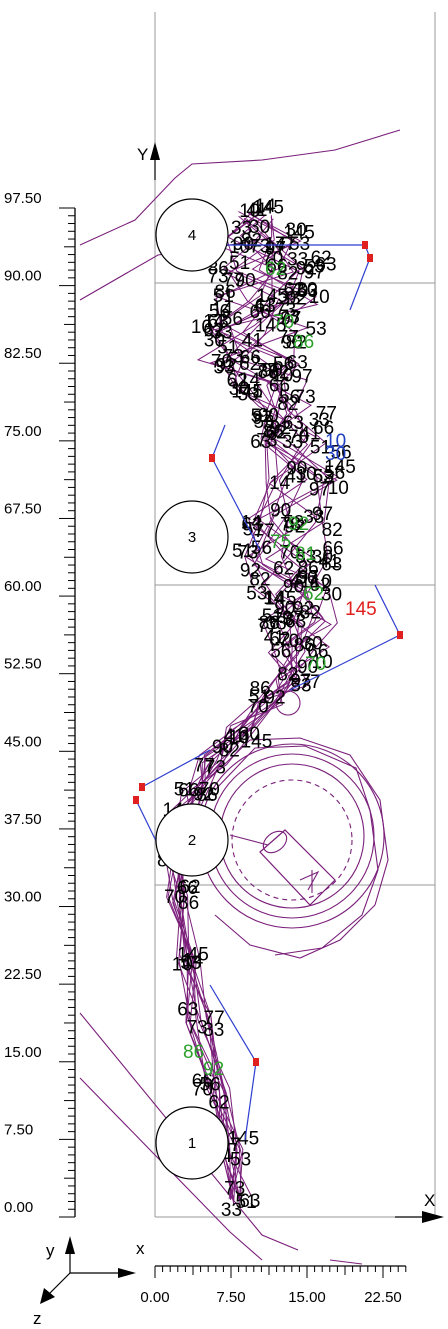 Image resolution: width=448 pixels, height=1329 pixels. I want to click on y-ruler-label: 67.50, so click(23, 508).